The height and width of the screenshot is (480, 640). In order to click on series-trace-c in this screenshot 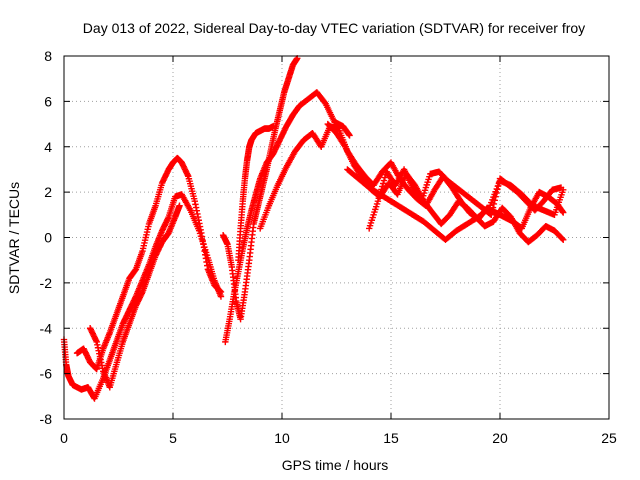, I will do `click(134, 296)`.